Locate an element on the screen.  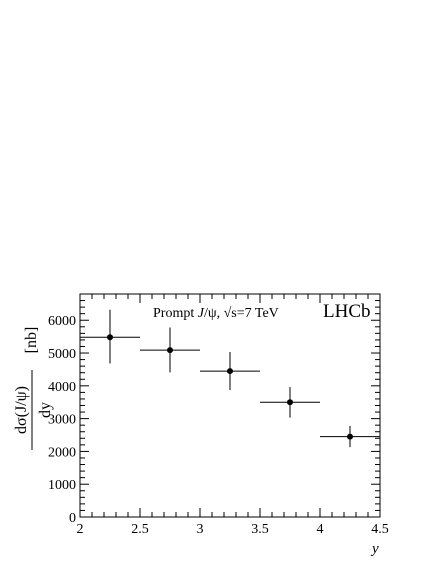
x-axis-label: y is located at coordinates (374, 549).